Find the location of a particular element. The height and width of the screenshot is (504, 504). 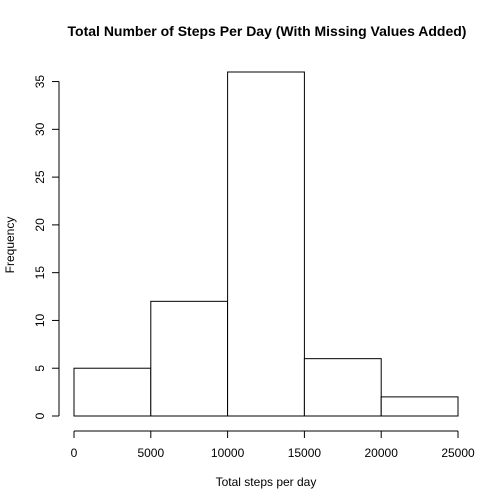

x-axis-label: Total steps per day is located at coordinates (266, 482).